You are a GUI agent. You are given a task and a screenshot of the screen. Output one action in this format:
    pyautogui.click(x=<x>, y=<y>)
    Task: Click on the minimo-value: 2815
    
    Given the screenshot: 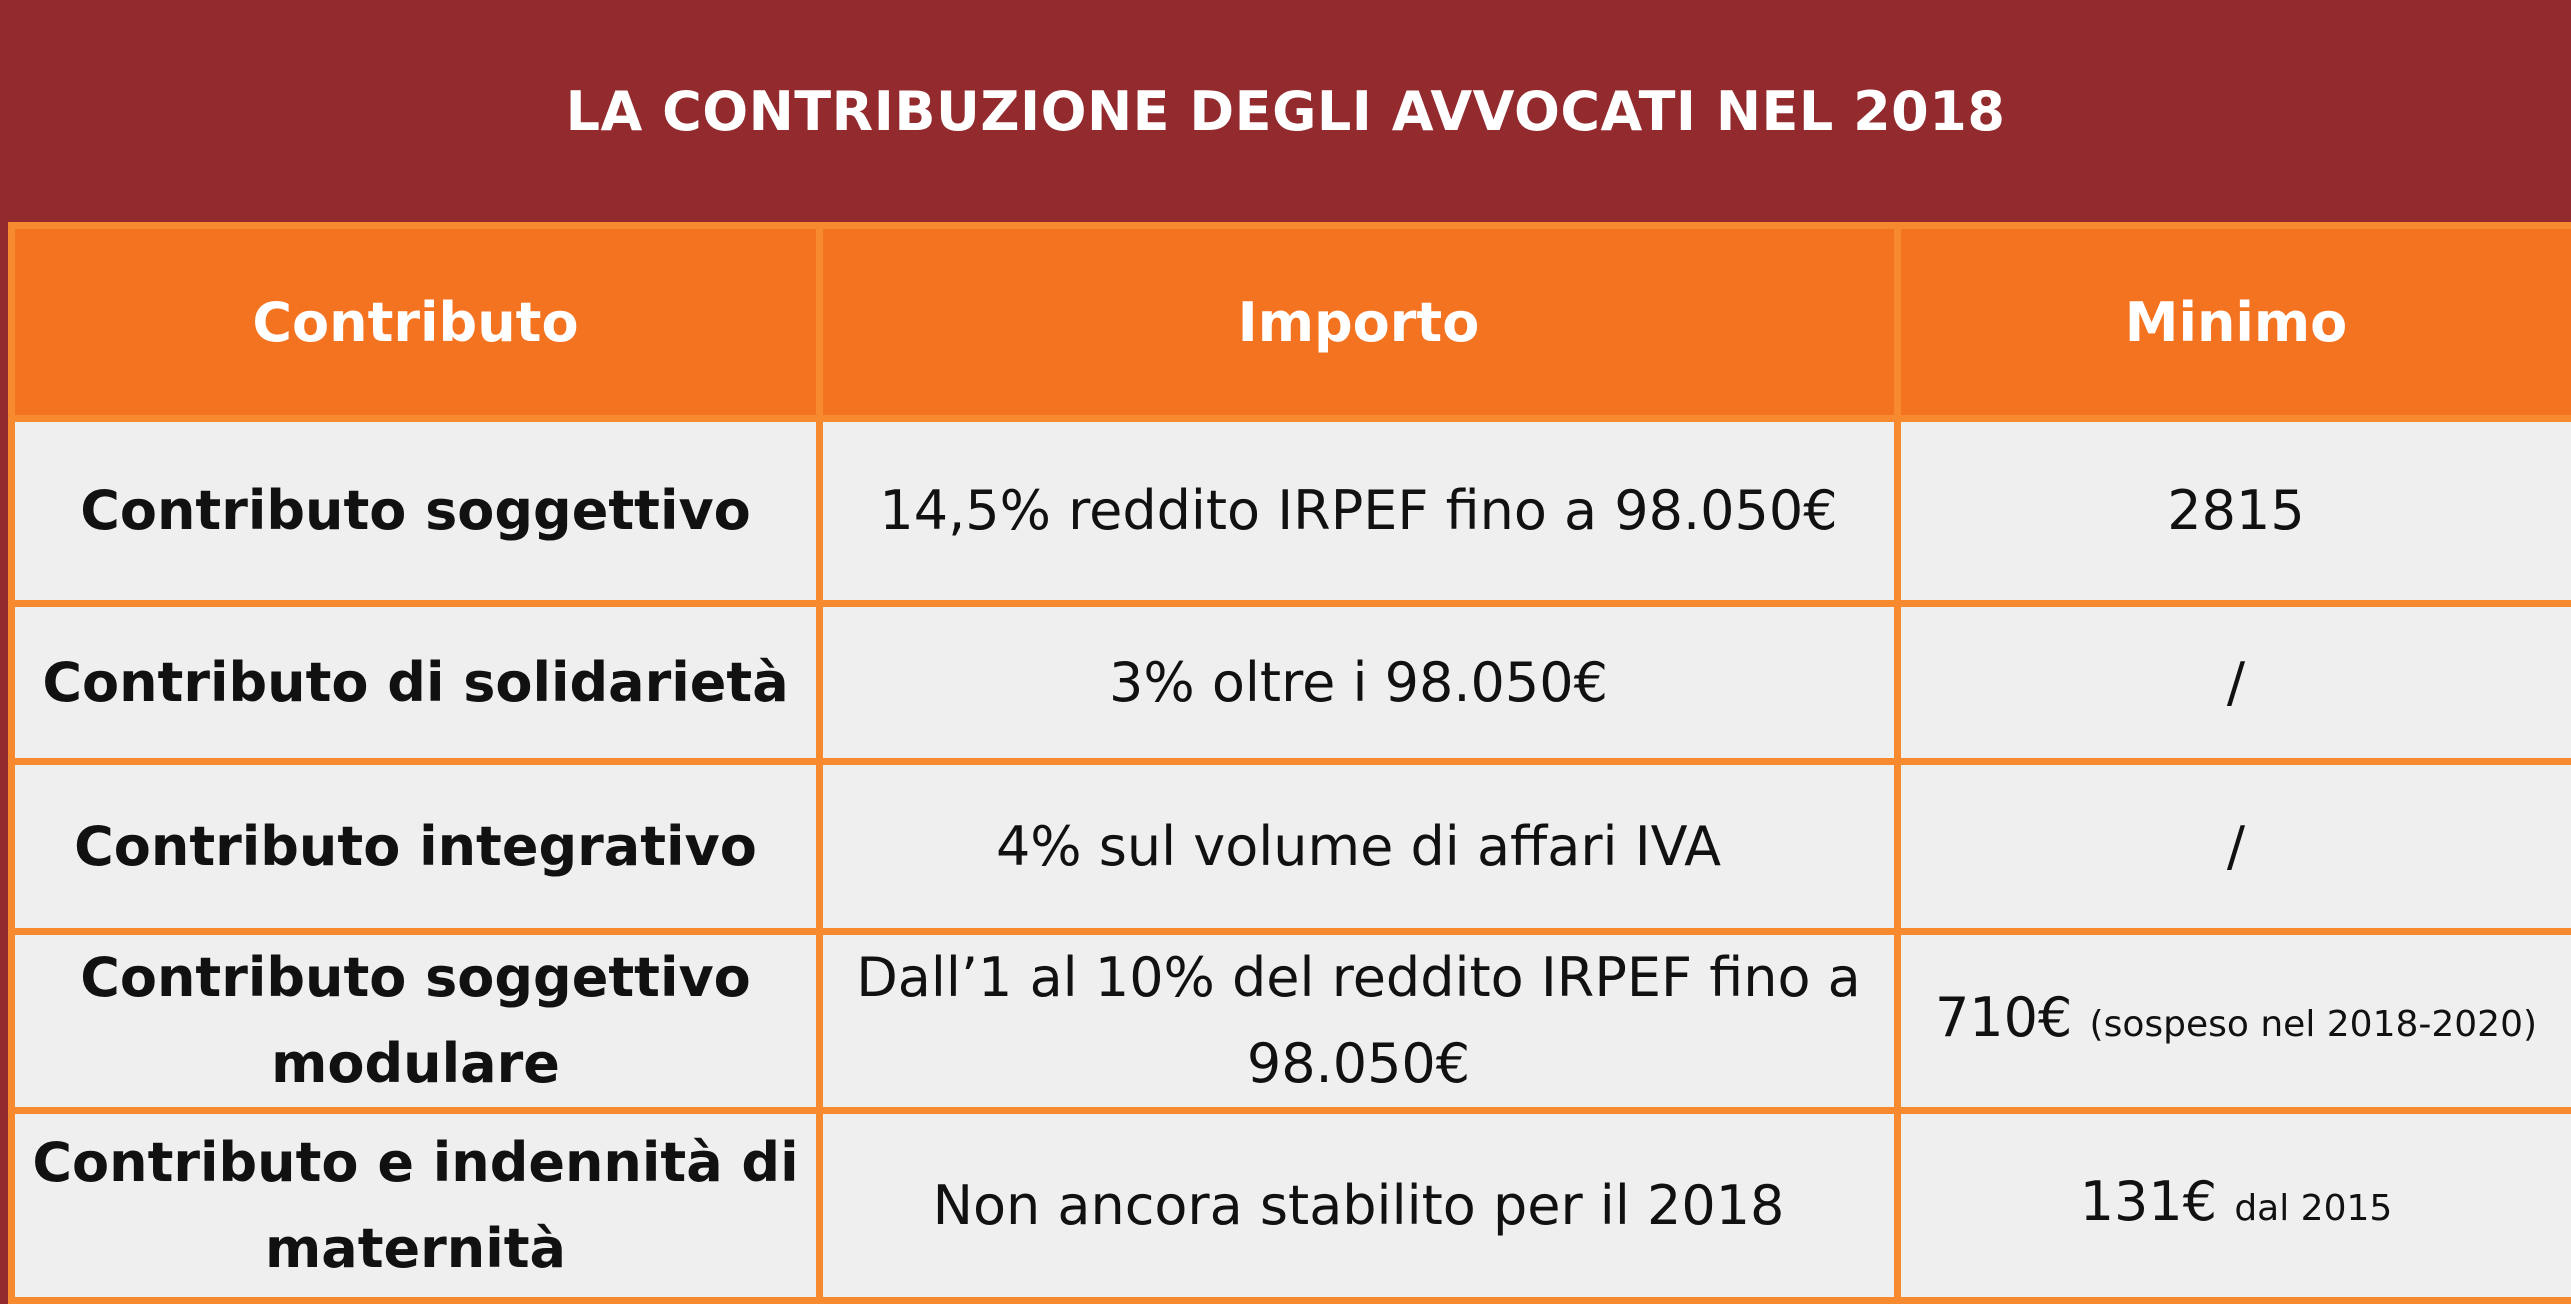 What is the action you would take?
    pyautogui.click(x=2235, y=510)
    